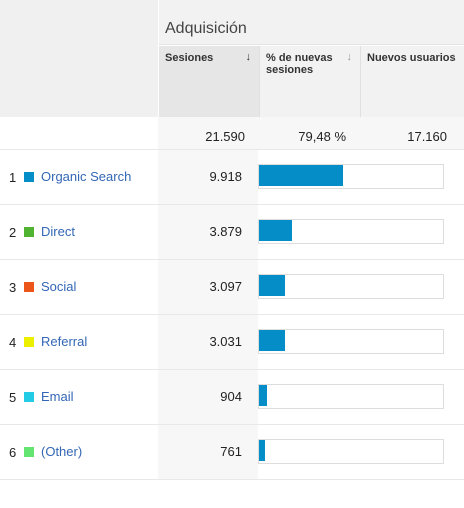 This screenshot has height=508, width=464. What do you see at coordinates (13, 452) in the screenshot?
I see `row-index: 6` at bounding box center [13, 452].